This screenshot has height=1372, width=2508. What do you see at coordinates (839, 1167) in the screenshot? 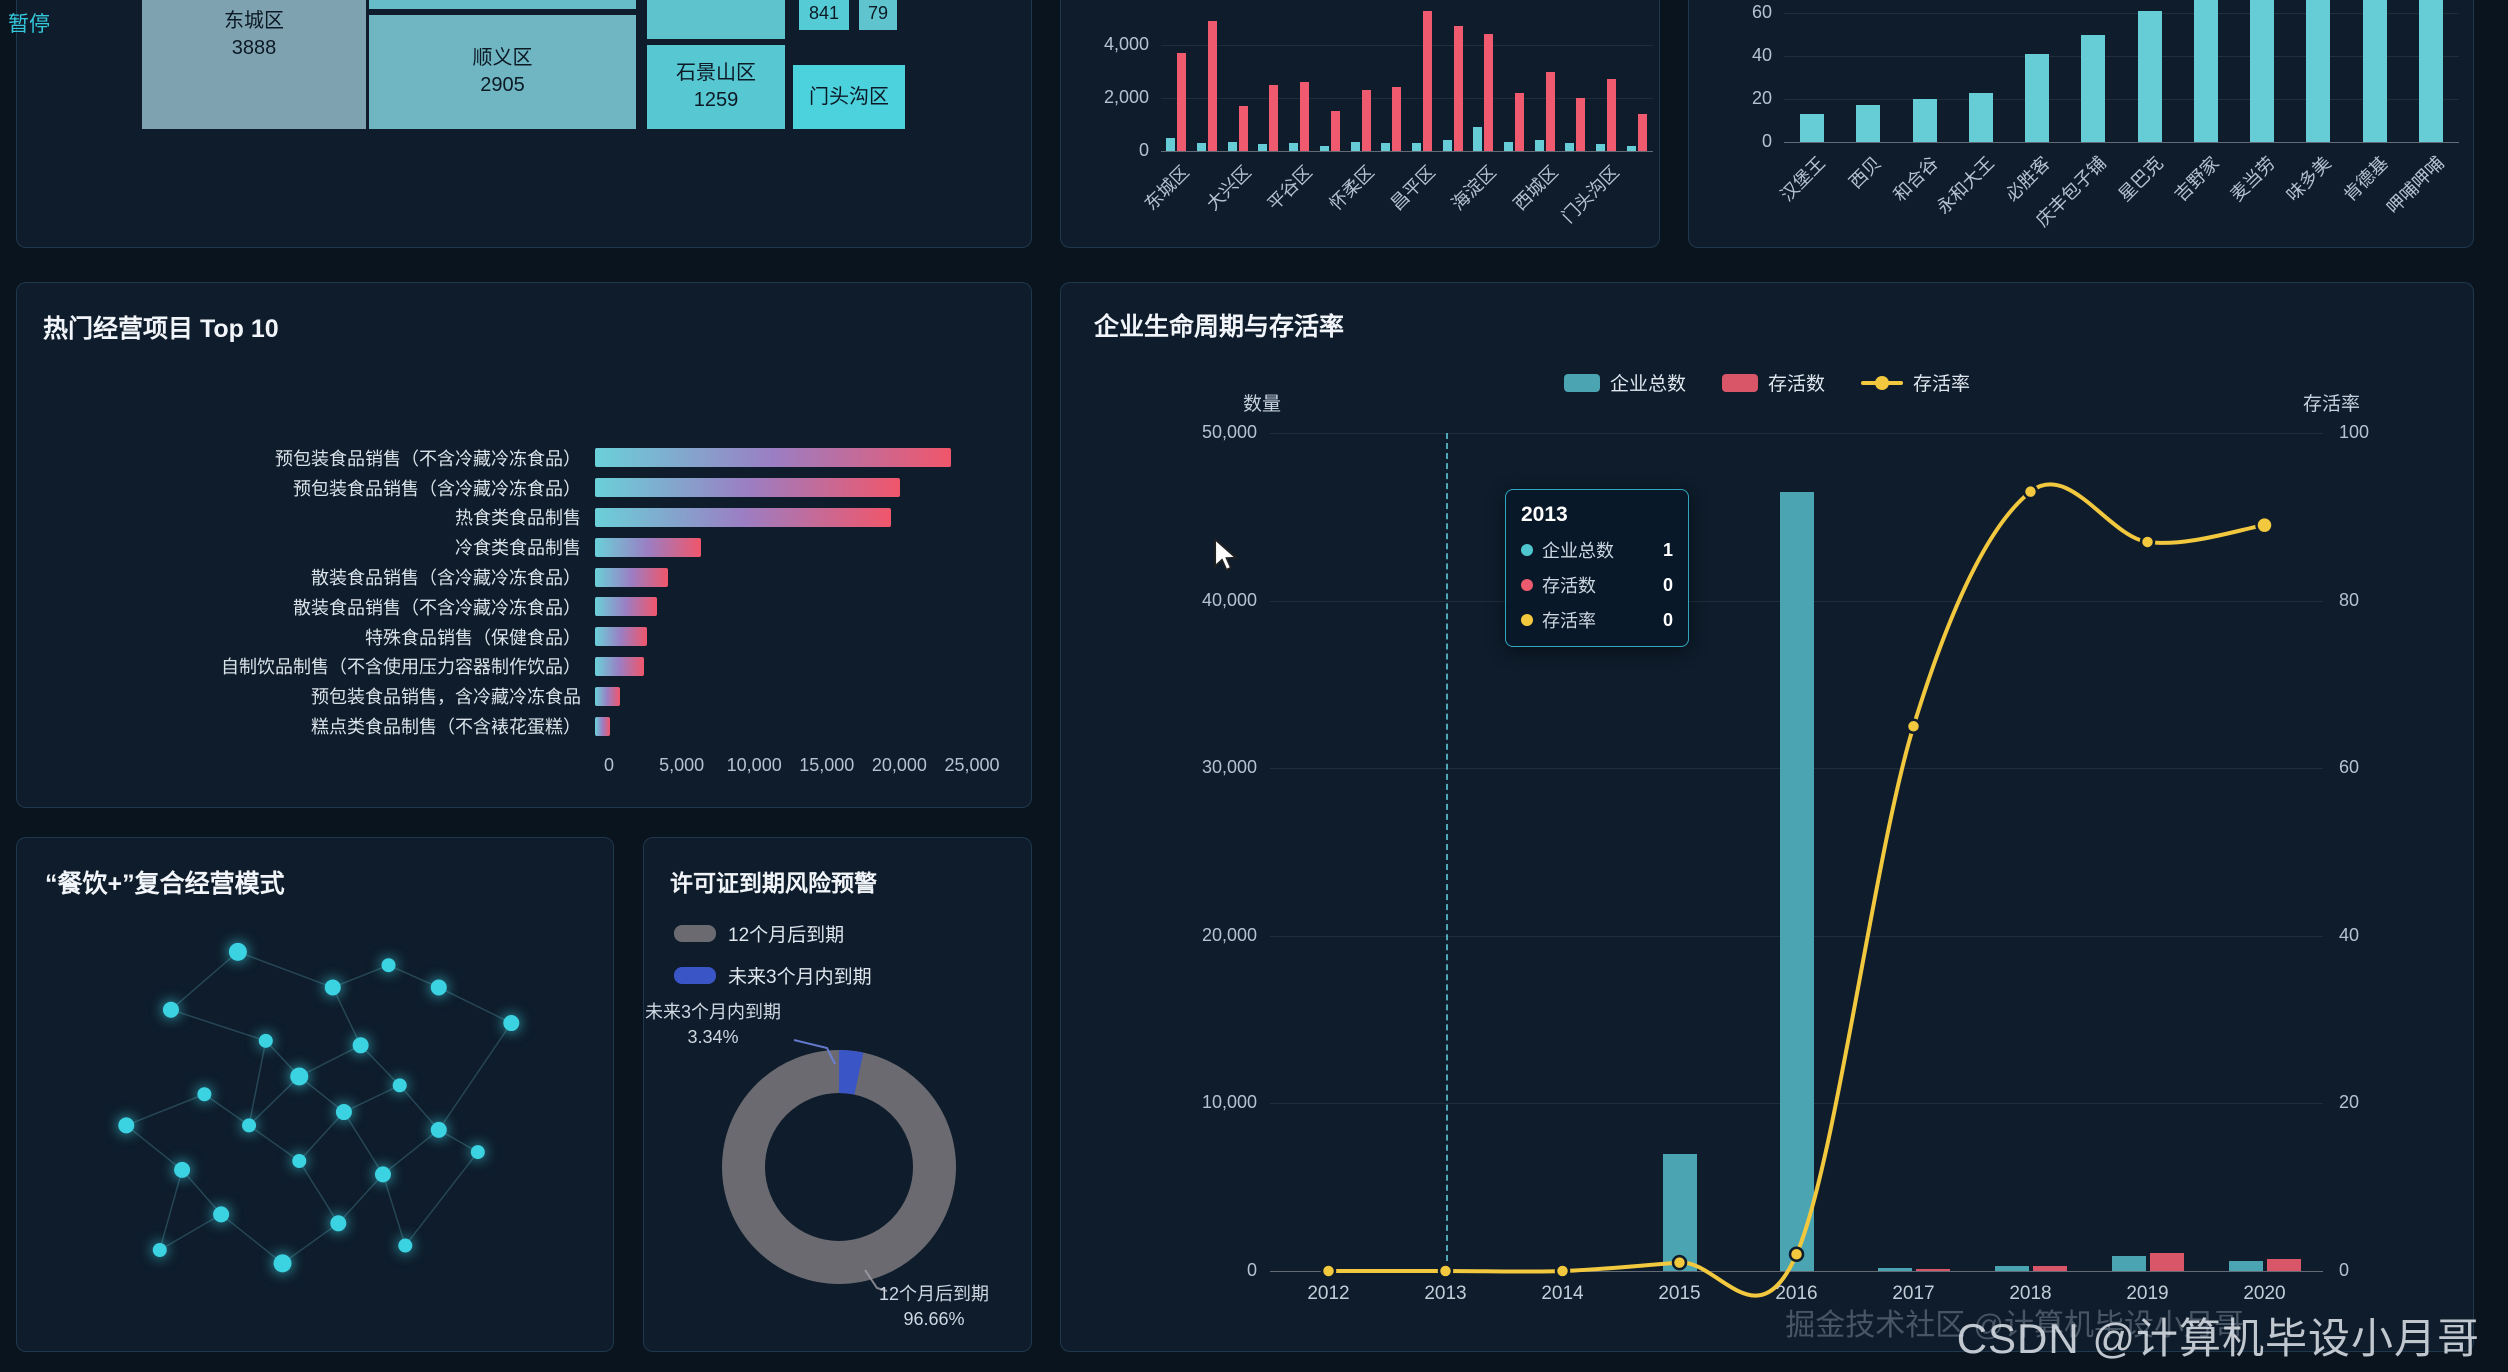
I see `donut-segment-later` at bounding box center [839, 1167].